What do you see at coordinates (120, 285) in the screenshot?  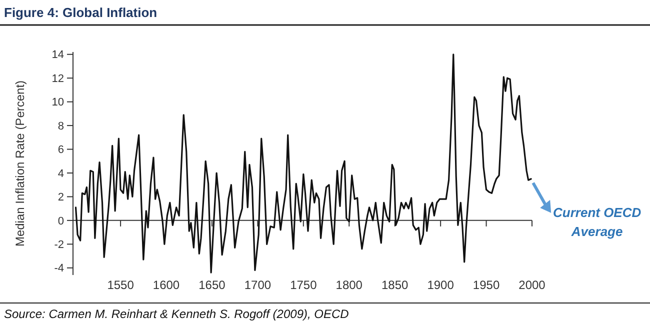 I see `x-tick-label: 1550` at bounding box center [120, 285].